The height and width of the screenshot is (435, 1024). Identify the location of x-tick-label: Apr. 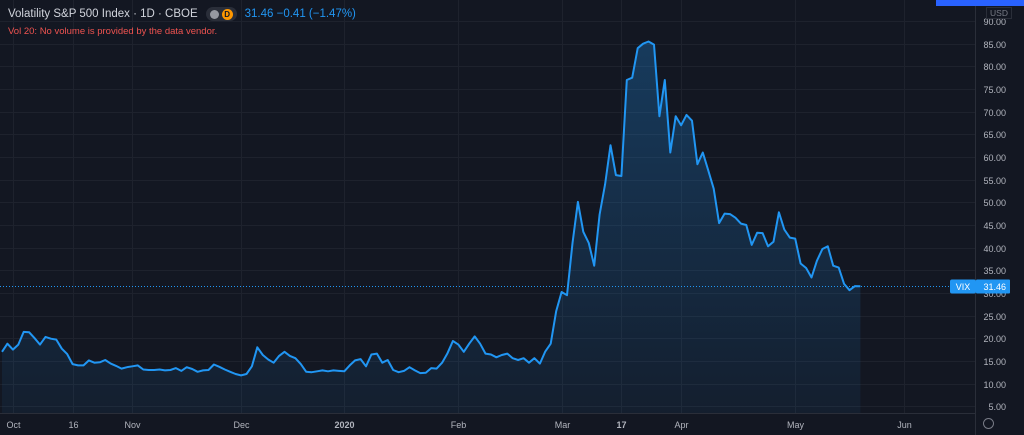
(681, 425).